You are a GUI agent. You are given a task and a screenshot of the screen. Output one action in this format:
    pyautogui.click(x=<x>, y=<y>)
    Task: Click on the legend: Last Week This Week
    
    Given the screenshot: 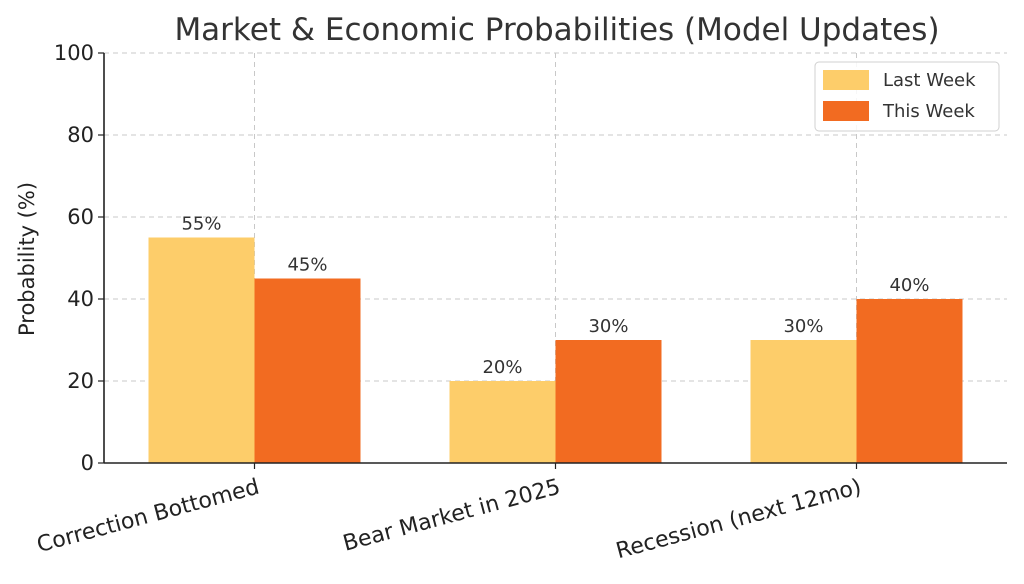 What is the action you would take?
    pyautogui.click(x=907, y=96)
    